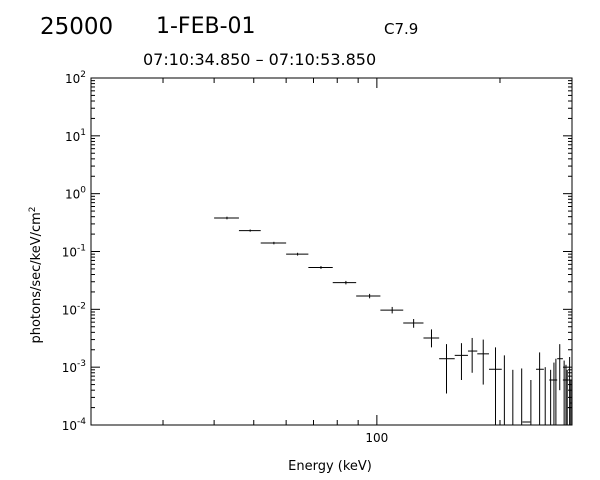 Image resolution: width=600 pixels, height=480 pixels. Describe the element at coordinates (260, 59) in the screenshot. I see `time-range: 07:10:34.850 – 07:10:53.850` at that location.